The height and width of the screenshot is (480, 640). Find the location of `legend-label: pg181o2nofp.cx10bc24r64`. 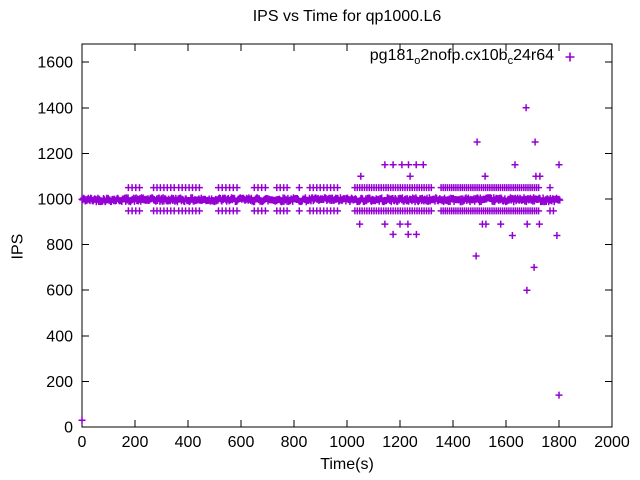

legend-label: pg181o2nofp.cx10bc24r64 is located at coordinates (461, 57).